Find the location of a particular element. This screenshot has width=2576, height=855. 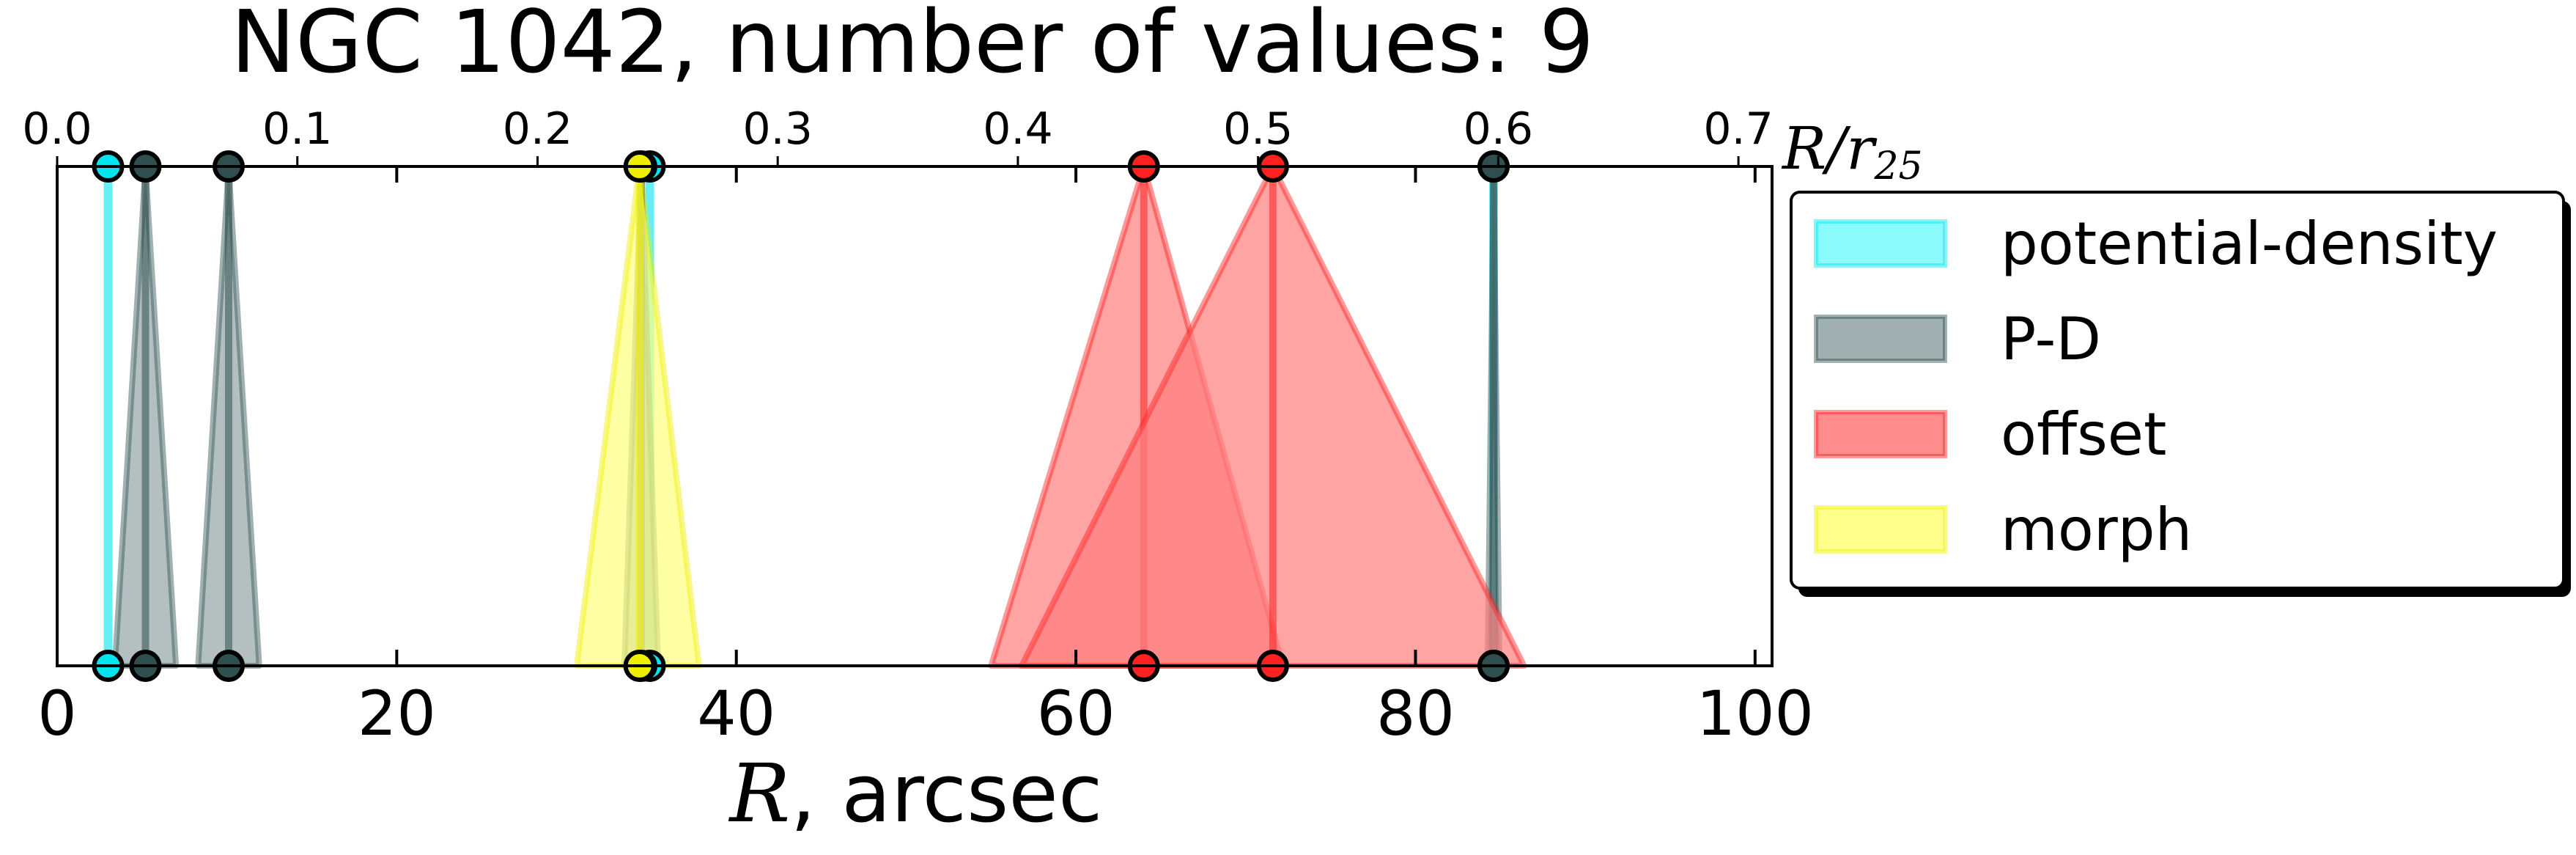

top-axis: 0.0 0.1 0.2 0.3 0.4 0.5 0.6 0.7 is located at coordinates (898, 134).